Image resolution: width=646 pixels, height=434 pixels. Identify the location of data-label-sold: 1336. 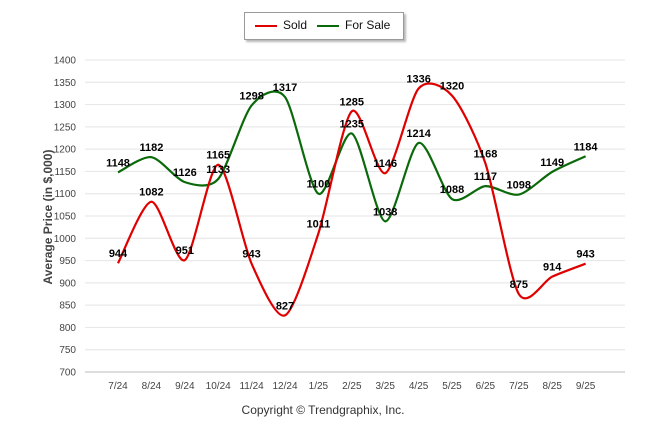
(418, 80).